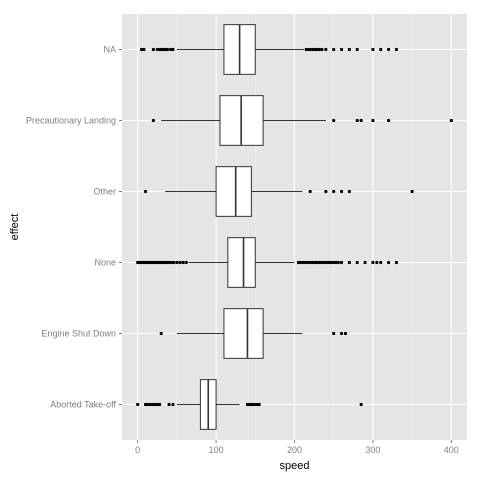 This screenshot has width=480, height=480. I want to click on boxplot-engine-shut-down, so click(253, 333).